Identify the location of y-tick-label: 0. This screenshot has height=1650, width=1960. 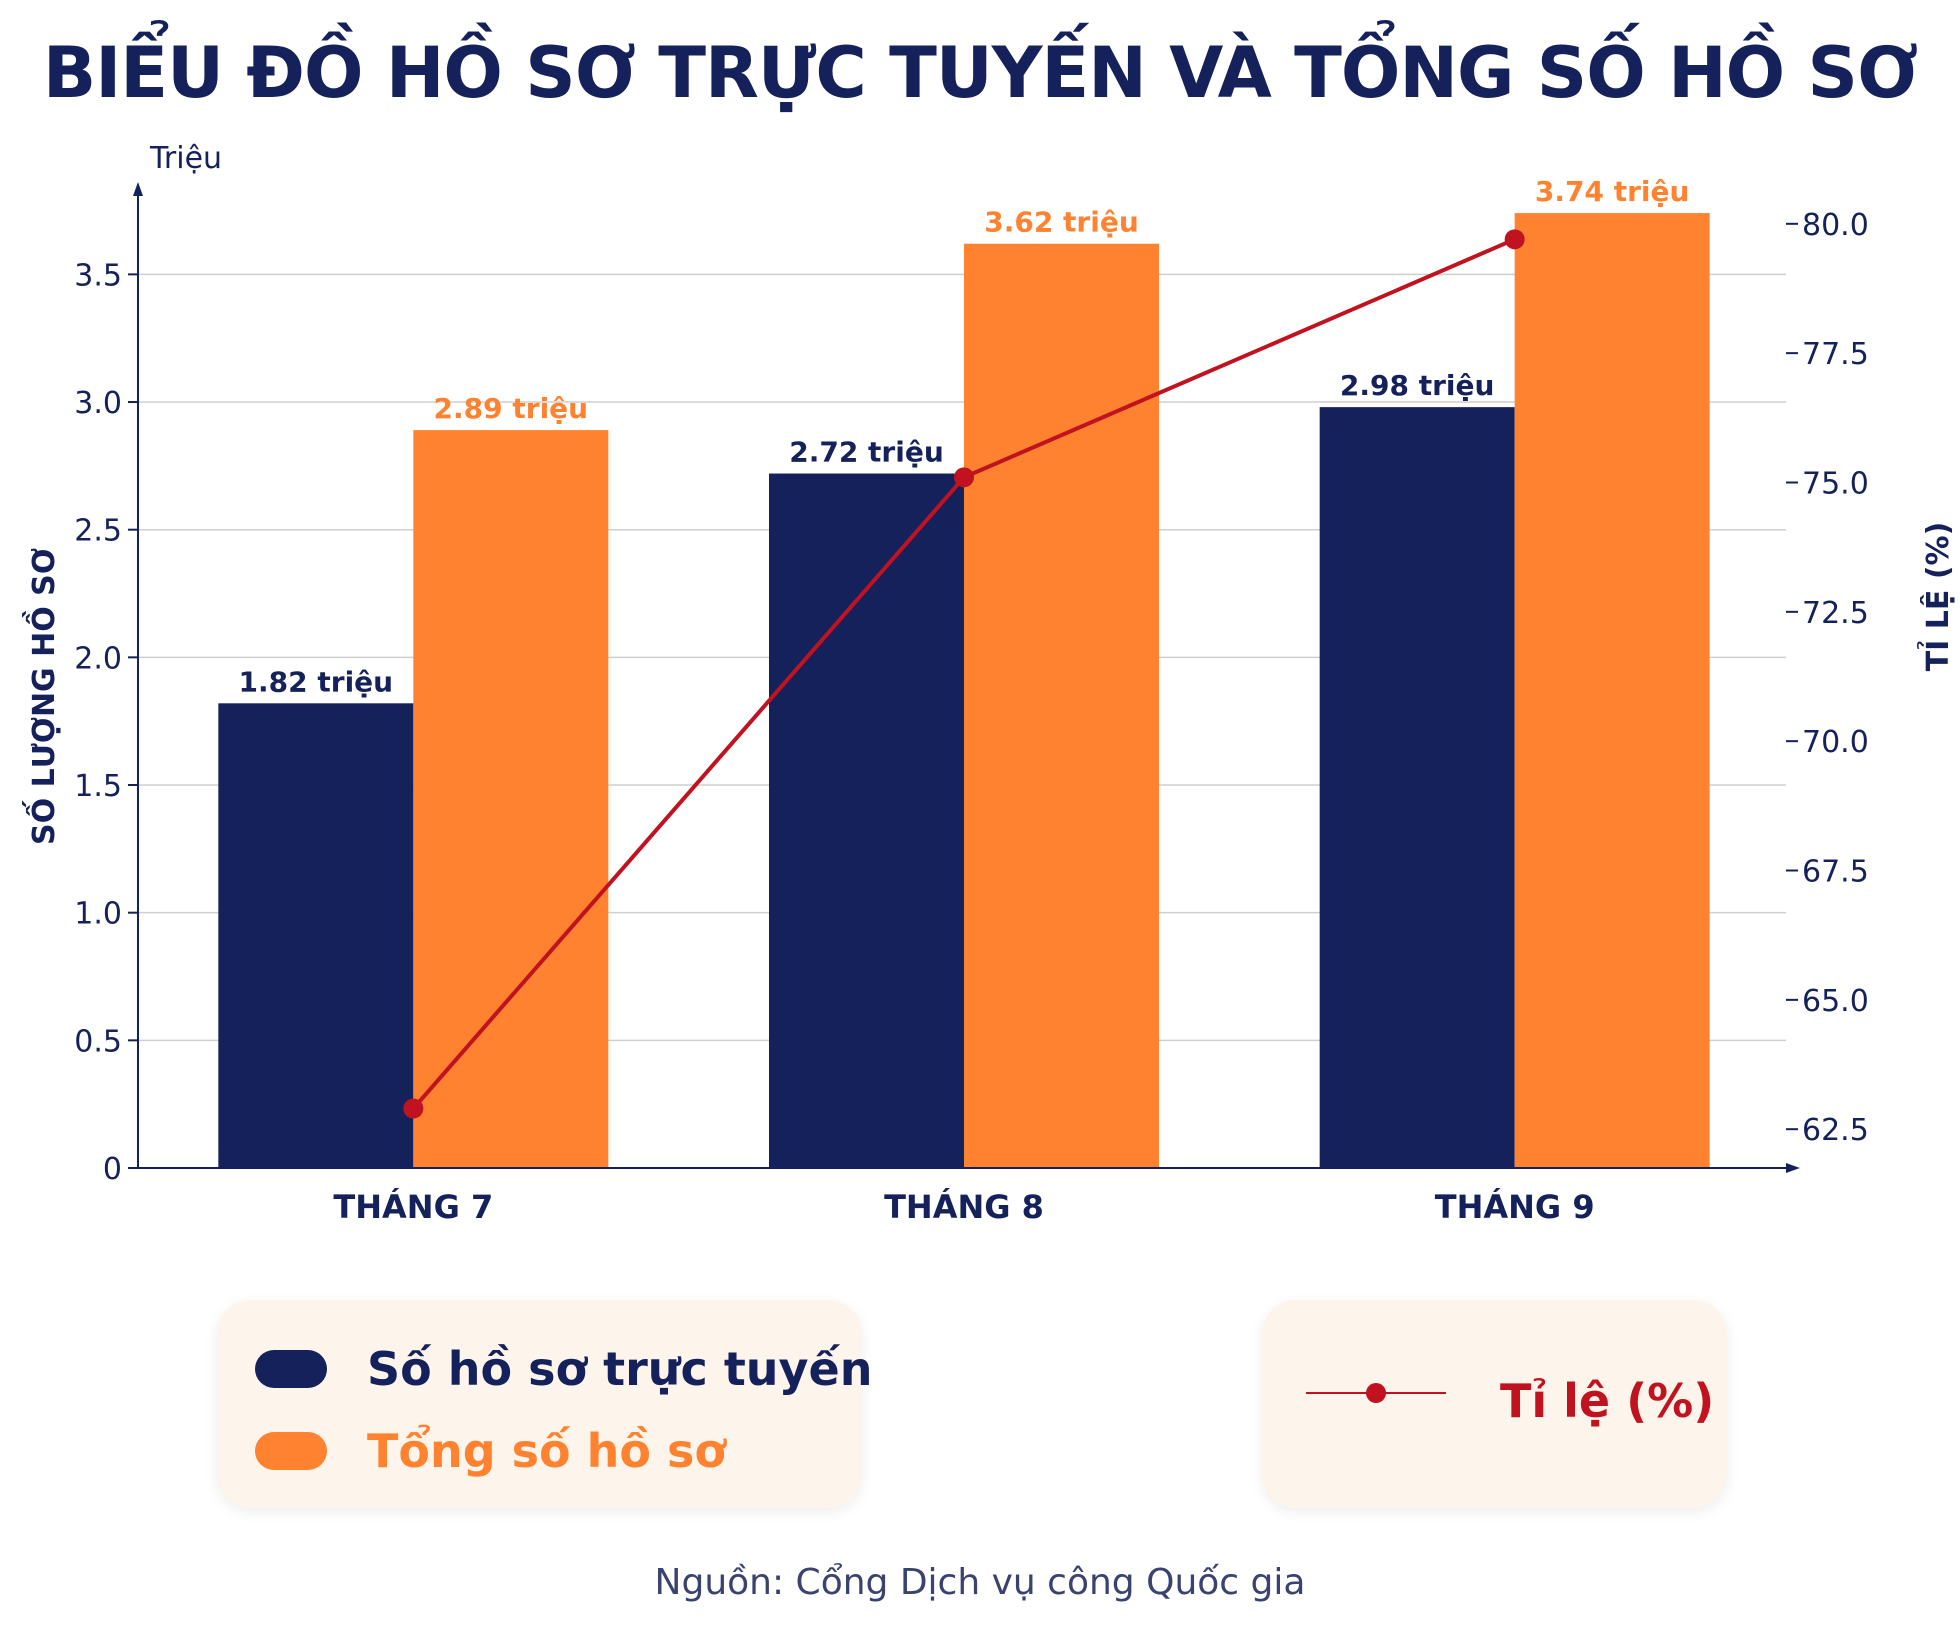
(112, 1169).